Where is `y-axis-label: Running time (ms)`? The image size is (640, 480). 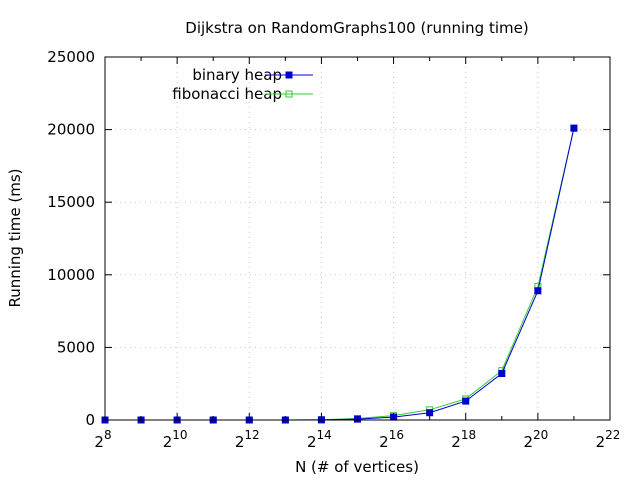 y-axis-label: Running time (ms) is located at coordinates (15, 237).